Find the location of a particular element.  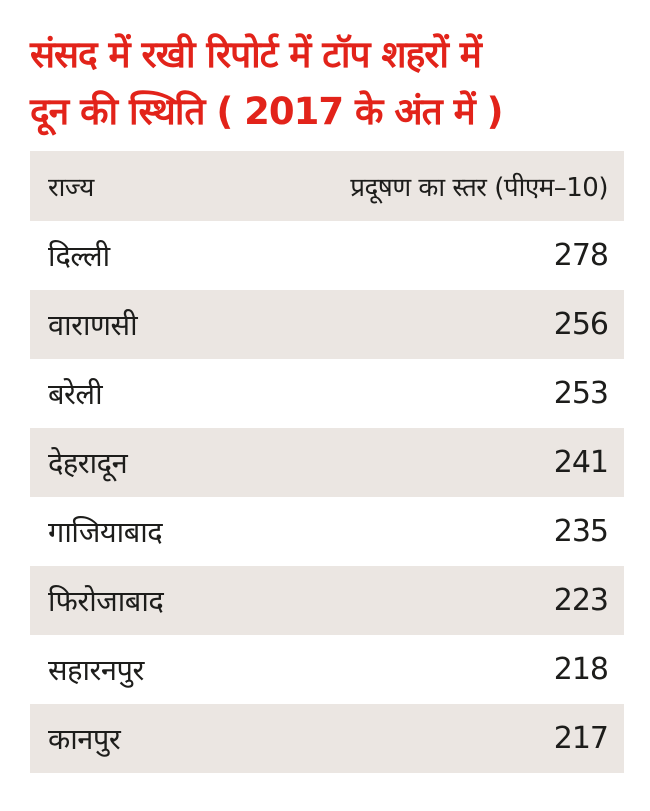

table-row: कानपुर 217 is located at coordinates (327, 738).